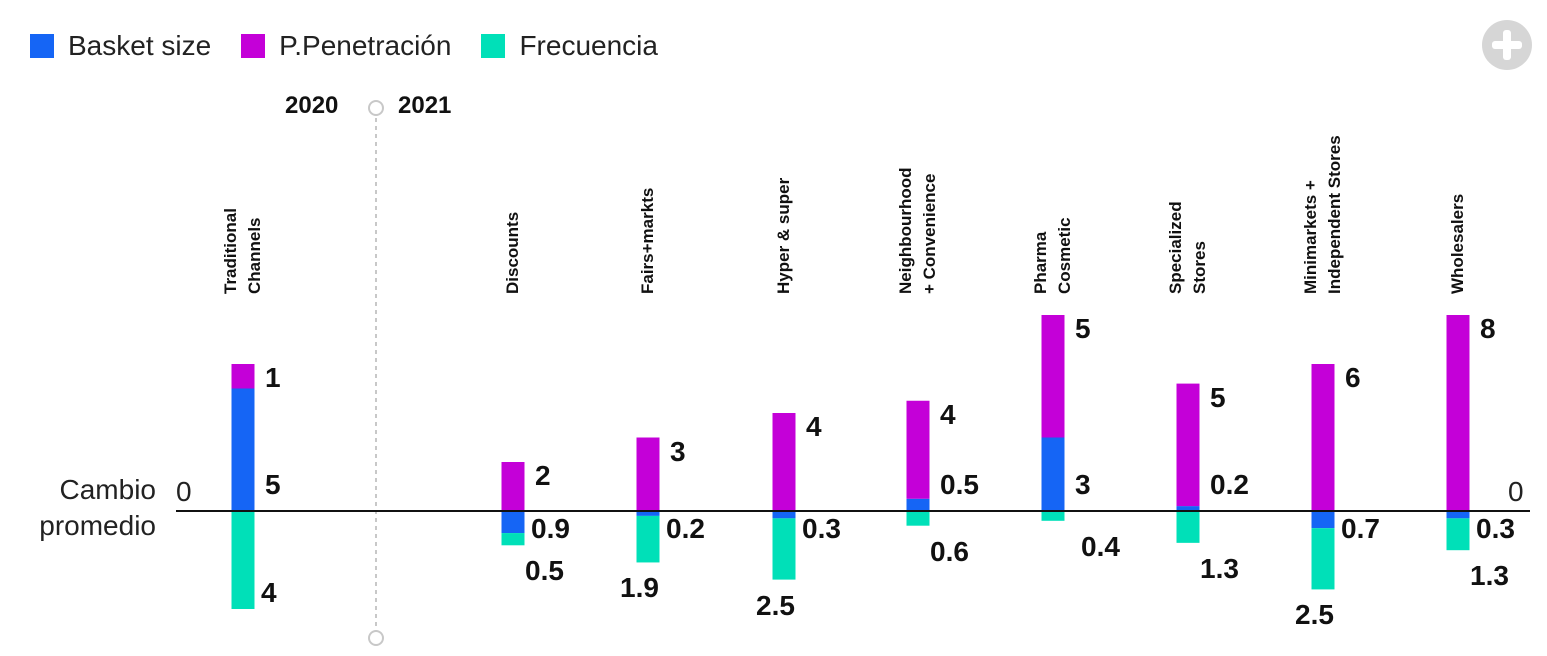 The height and width of the screenshot is (656, 1547). I want to click on value-label-frequency-7: 2.5, so click(1314, 615).